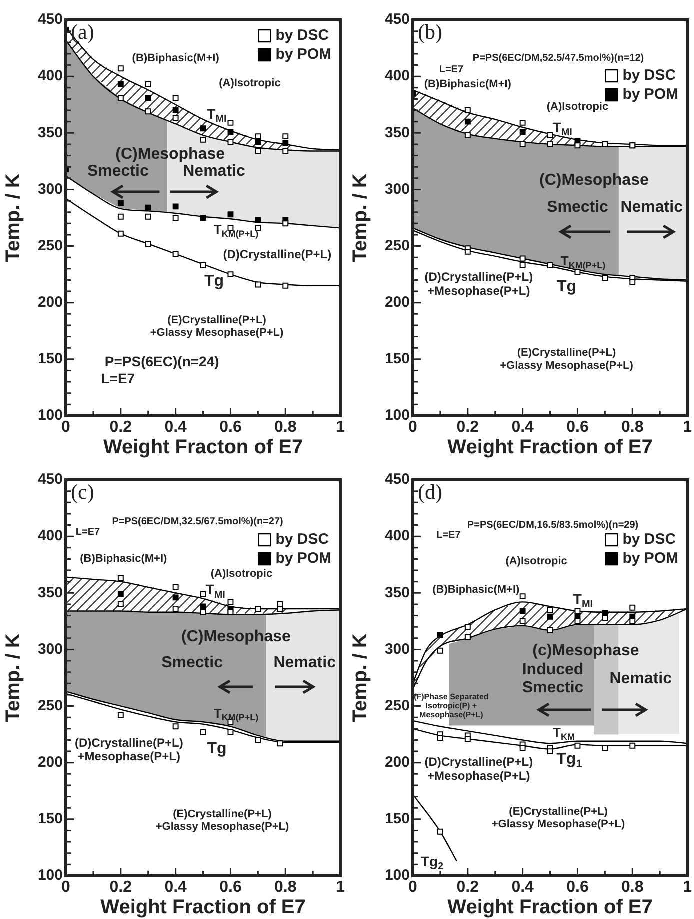  I want to click on chart-title: (c), so click(82, 492).